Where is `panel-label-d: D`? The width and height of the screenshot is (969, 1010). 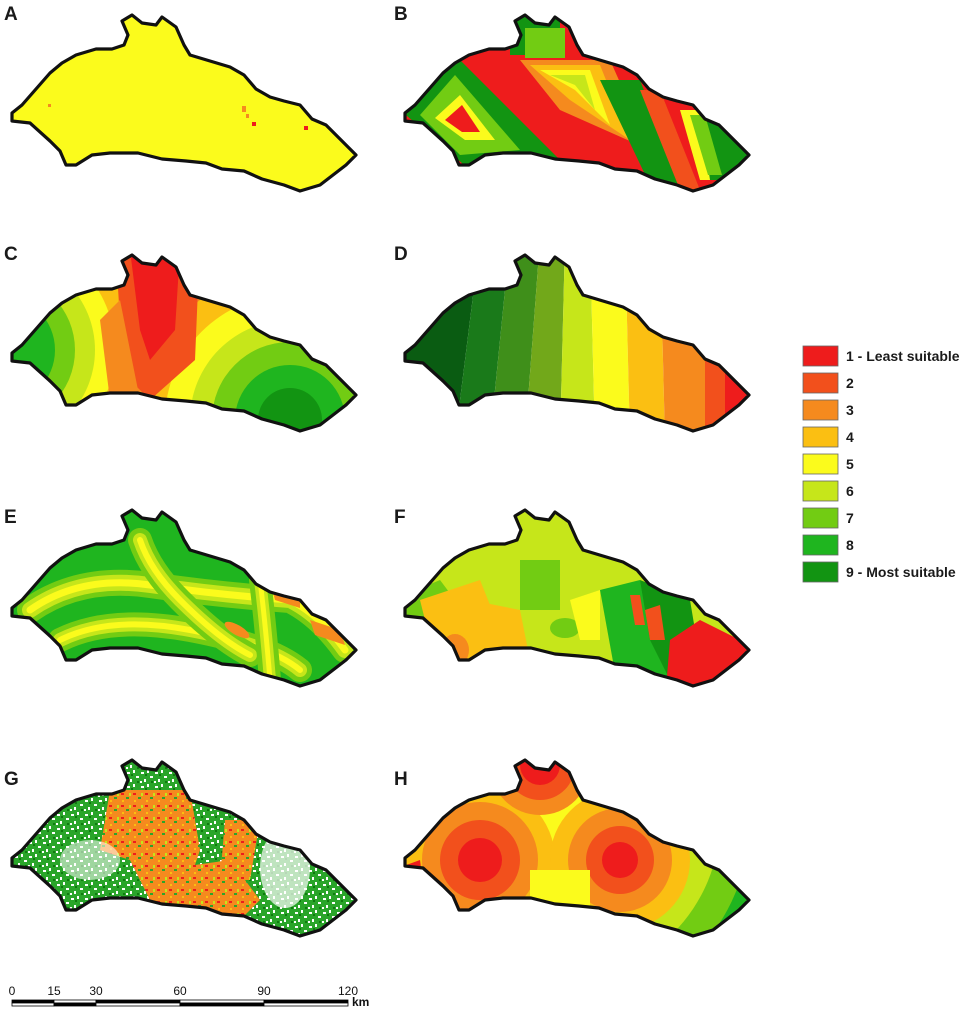 panel-label-d: D is located at coordinates (401, 254).